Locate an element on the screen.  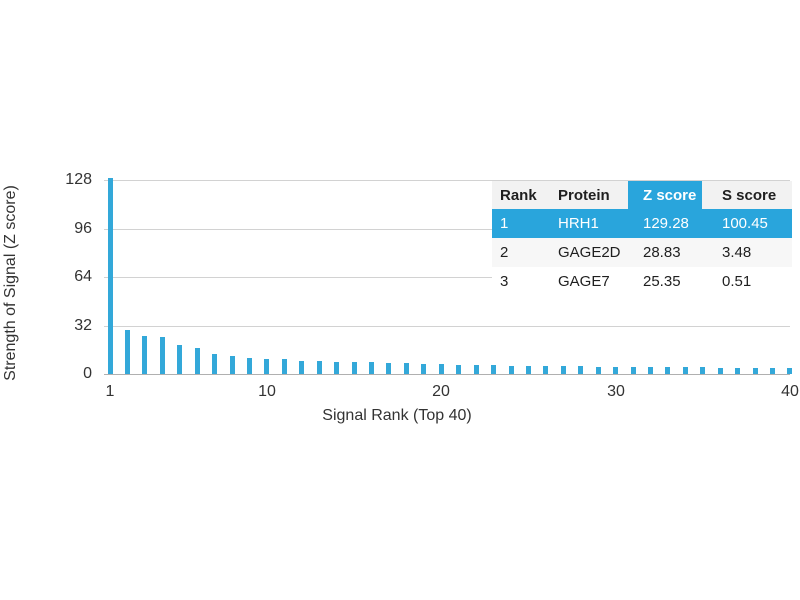
cell-rank: 1 is located at coordinates (521, 223).